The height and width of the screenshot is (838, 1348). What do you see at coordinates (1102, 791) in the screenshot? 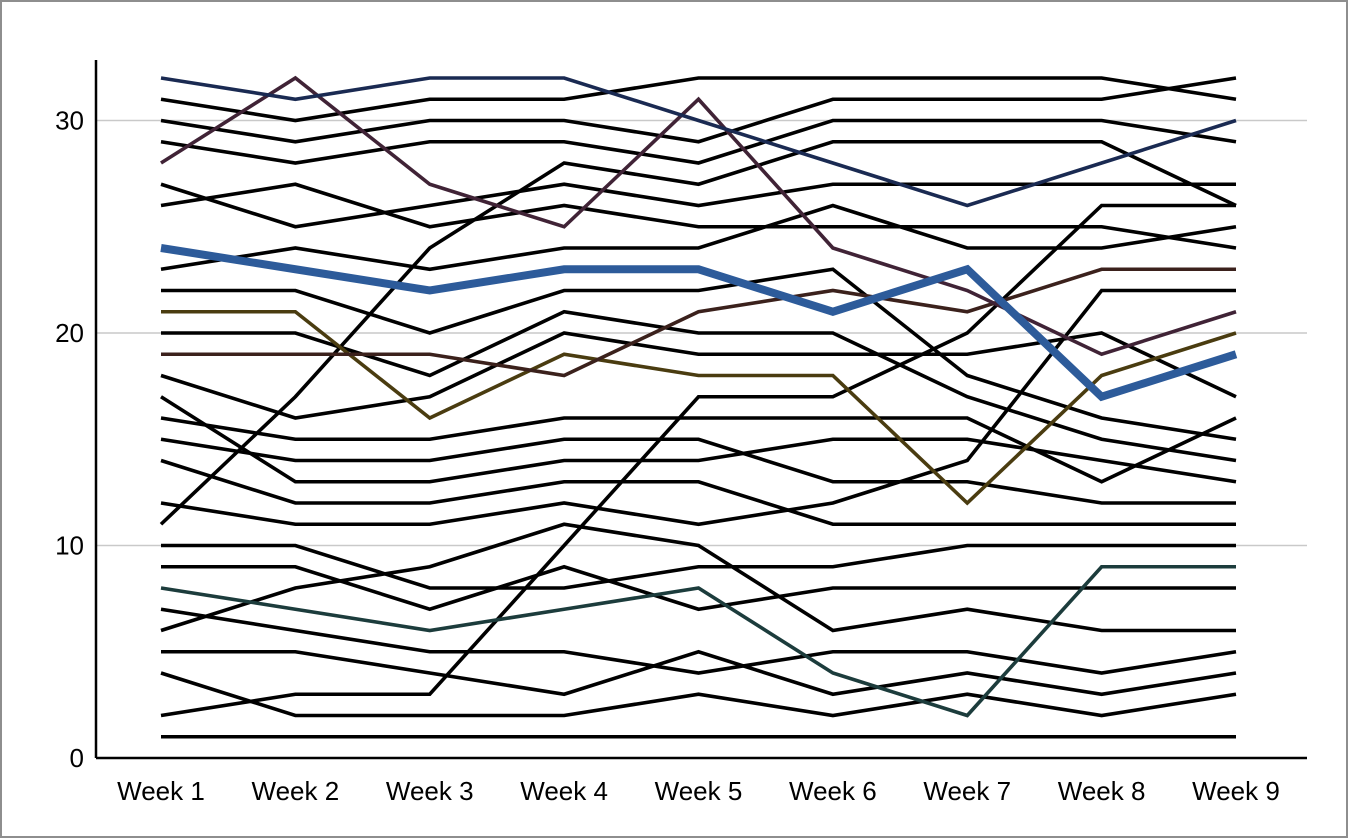
I see `x-tick-label: Week 8` at bounding box center [1102, 791].